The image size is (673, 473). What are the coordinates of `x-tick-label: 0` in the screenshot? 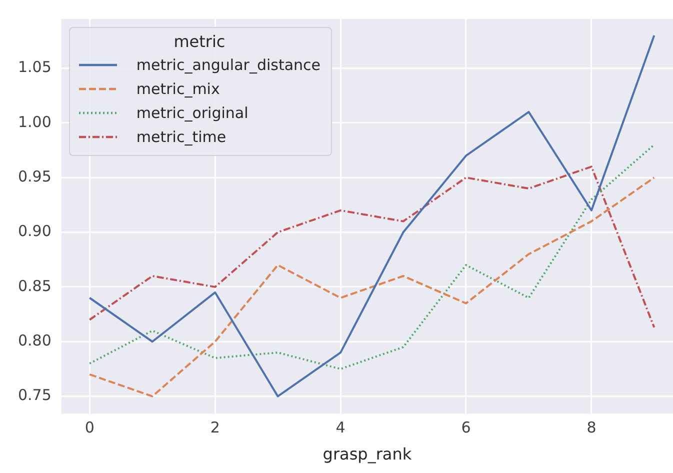 It's located at (89, 427).